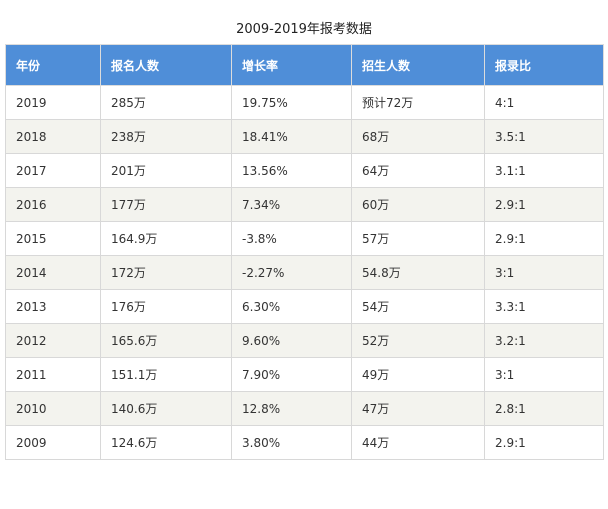 The width and height of the screenshot is (608, 509). I want to click on cell-ratio: 3.2:1, so click(544, 340).